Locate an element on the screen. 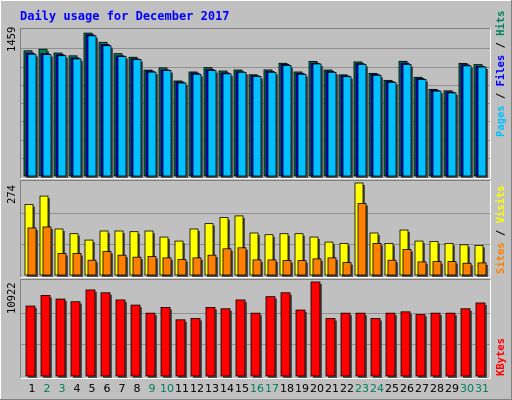 The height and width of the screenshot is (400, 512). day-label-1: 1 is located at coordinates (32, 388).